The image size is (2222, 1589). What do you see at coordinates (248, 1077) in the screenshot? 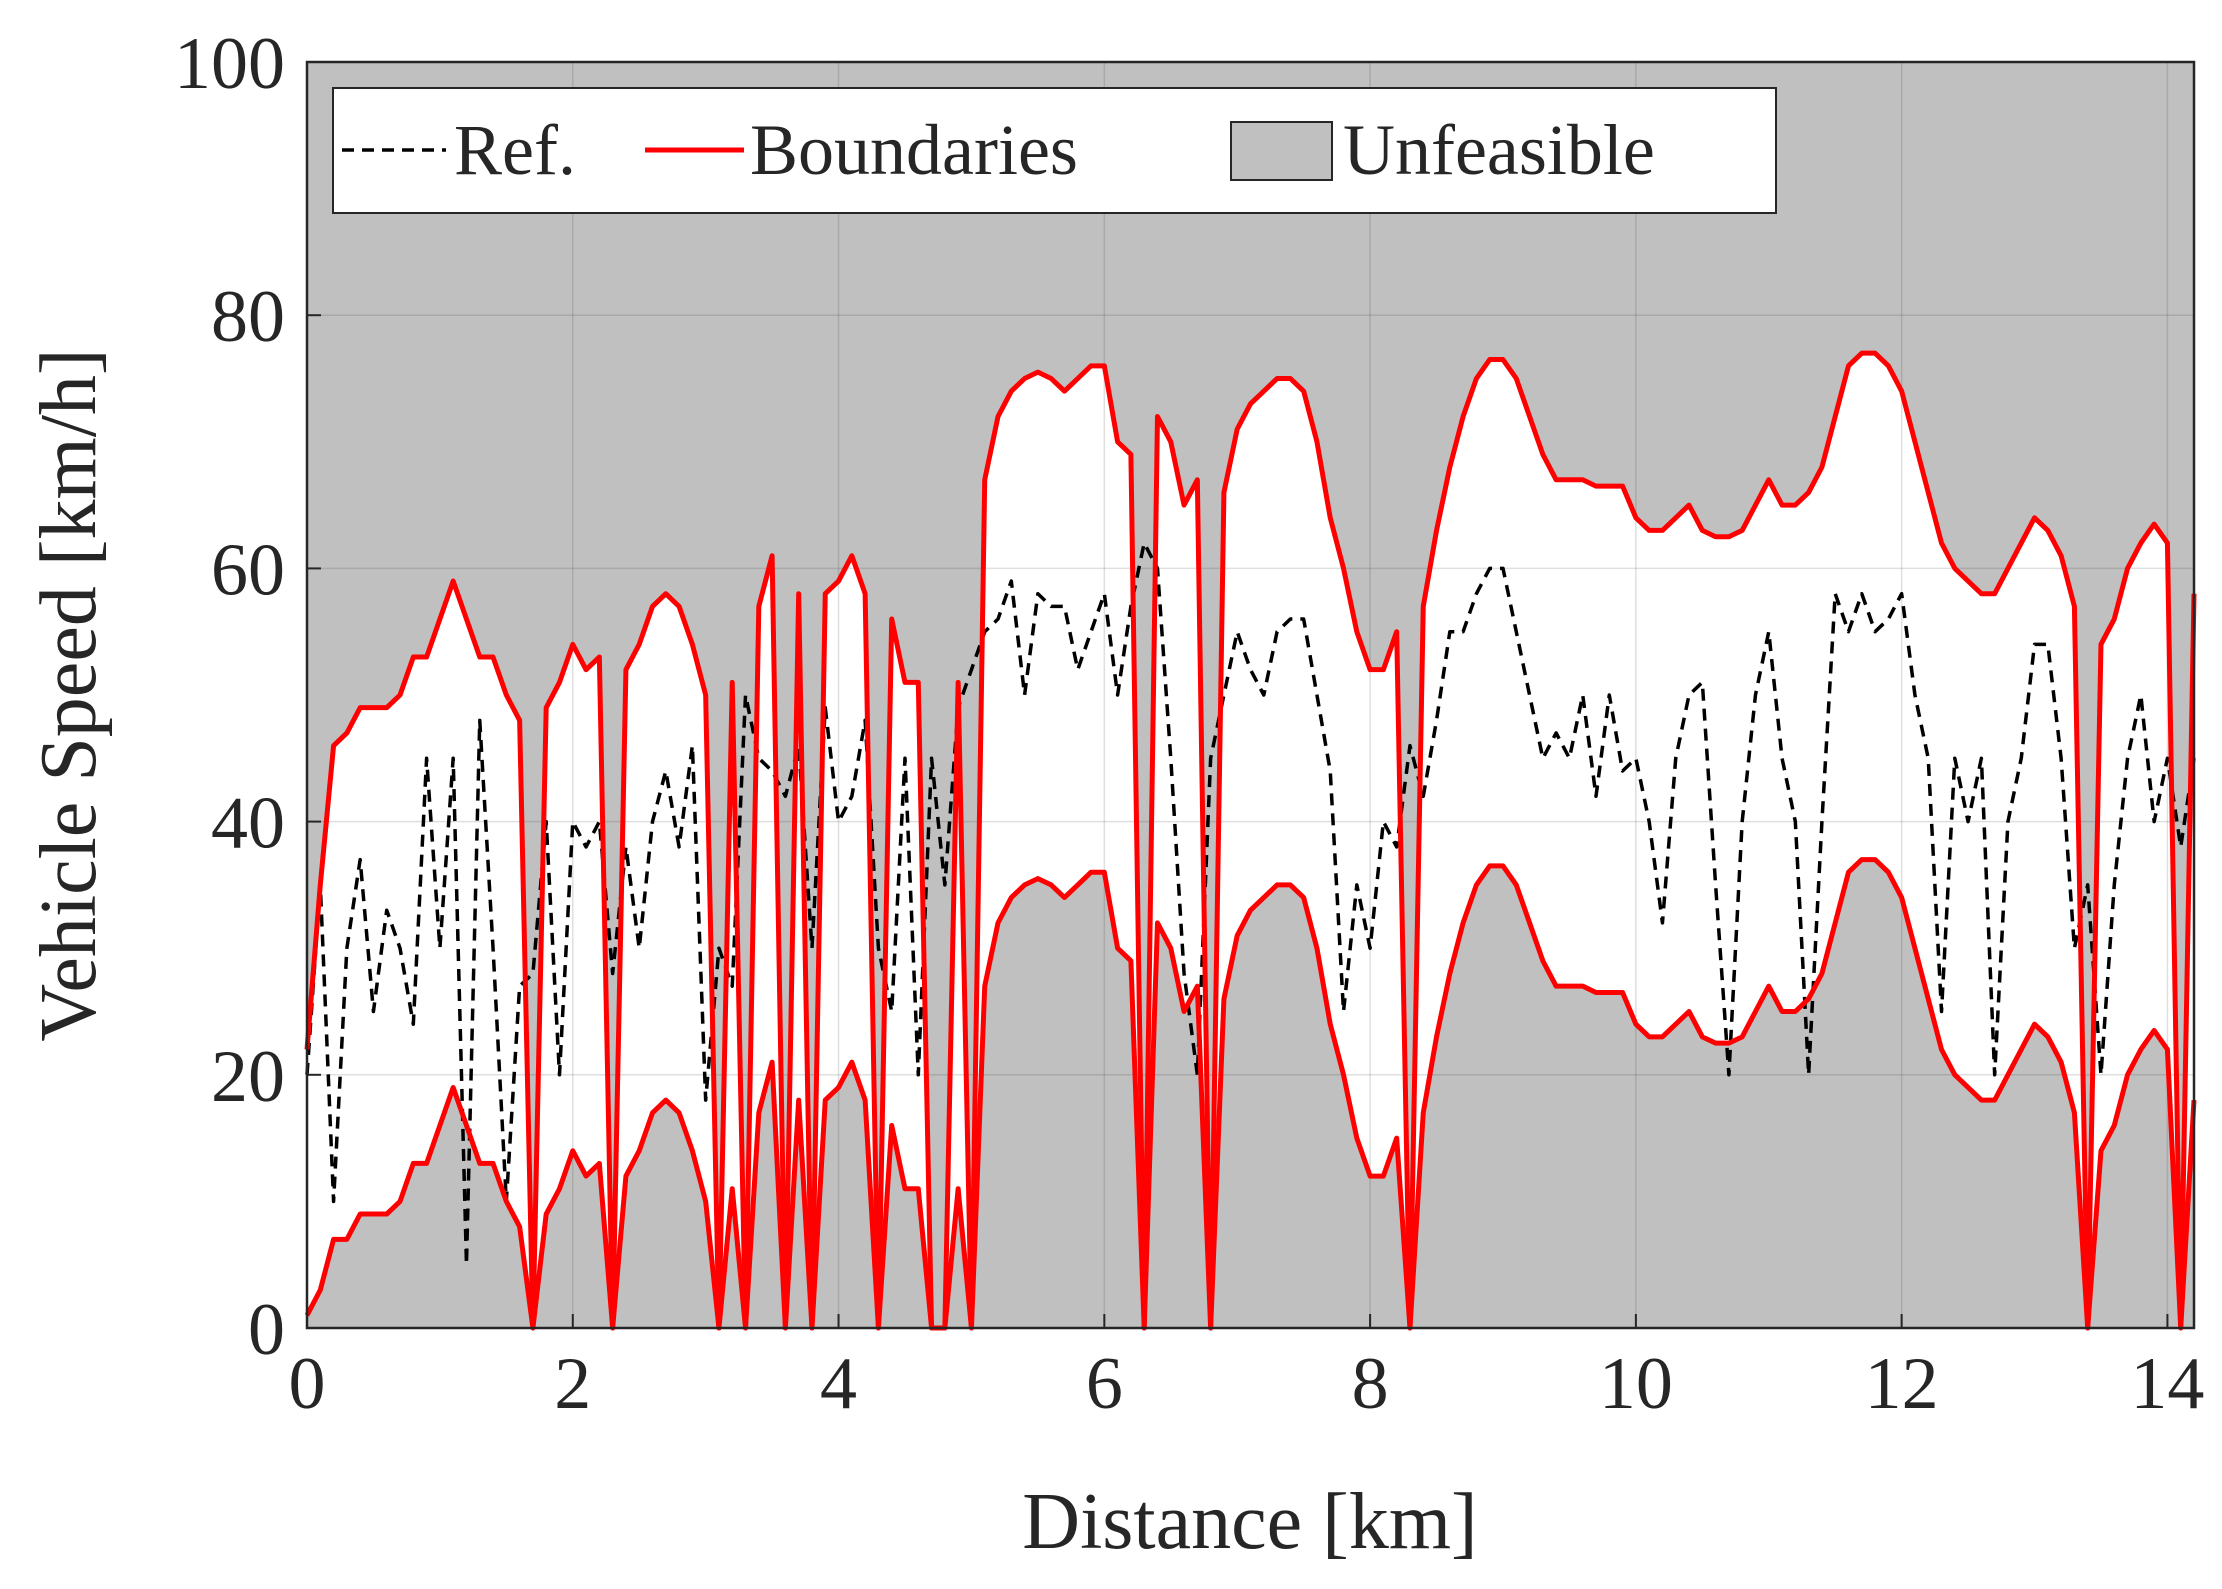
I see `y-tick-label: 20` at bounding box center [248, 1077].